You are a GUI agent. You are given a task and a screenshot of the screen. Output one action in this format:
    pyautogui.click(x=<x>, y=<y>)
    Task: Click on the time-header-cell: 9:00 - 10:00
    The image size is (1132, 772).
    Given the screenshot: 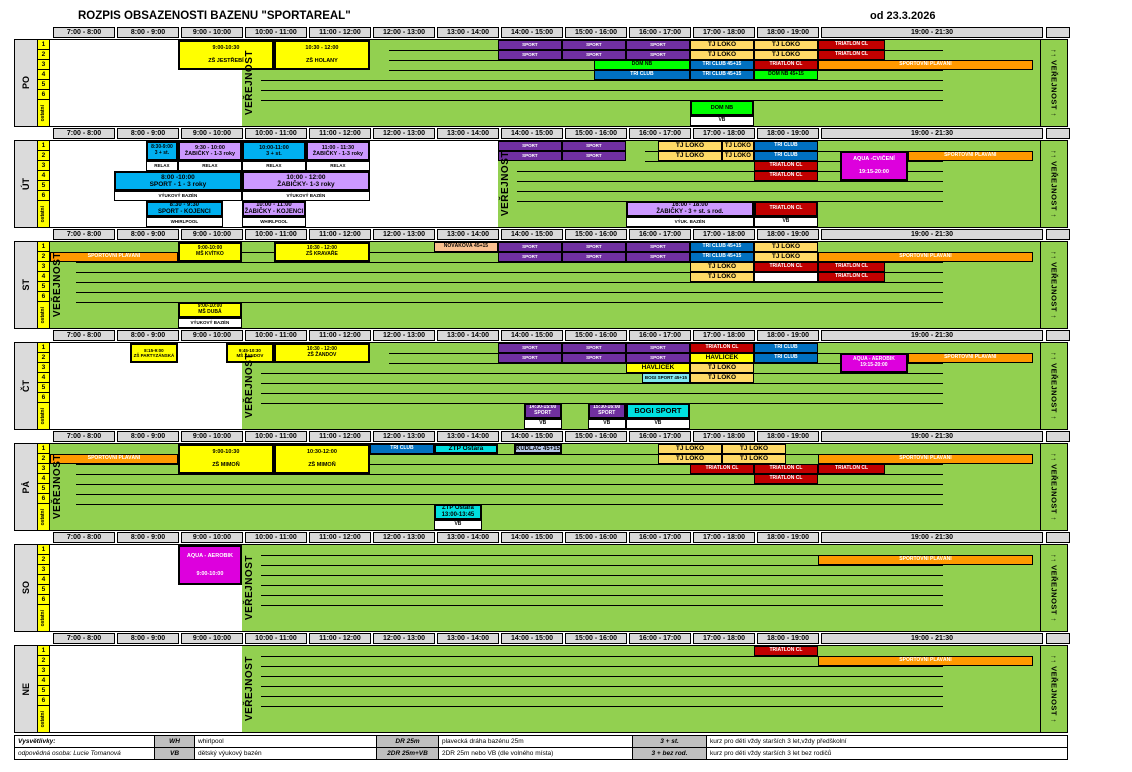 What is the action you would take?
    pyautogui.click(x=212, y=436)
    